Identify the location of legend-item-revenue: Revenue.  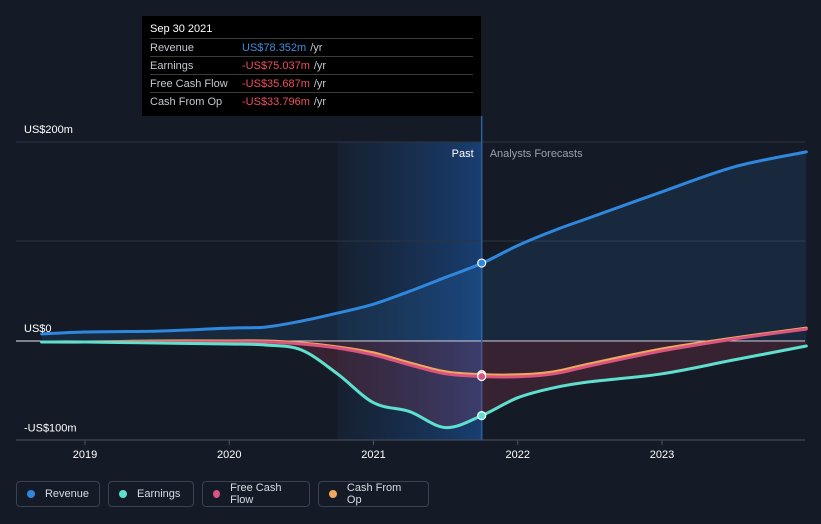
(58, 494).